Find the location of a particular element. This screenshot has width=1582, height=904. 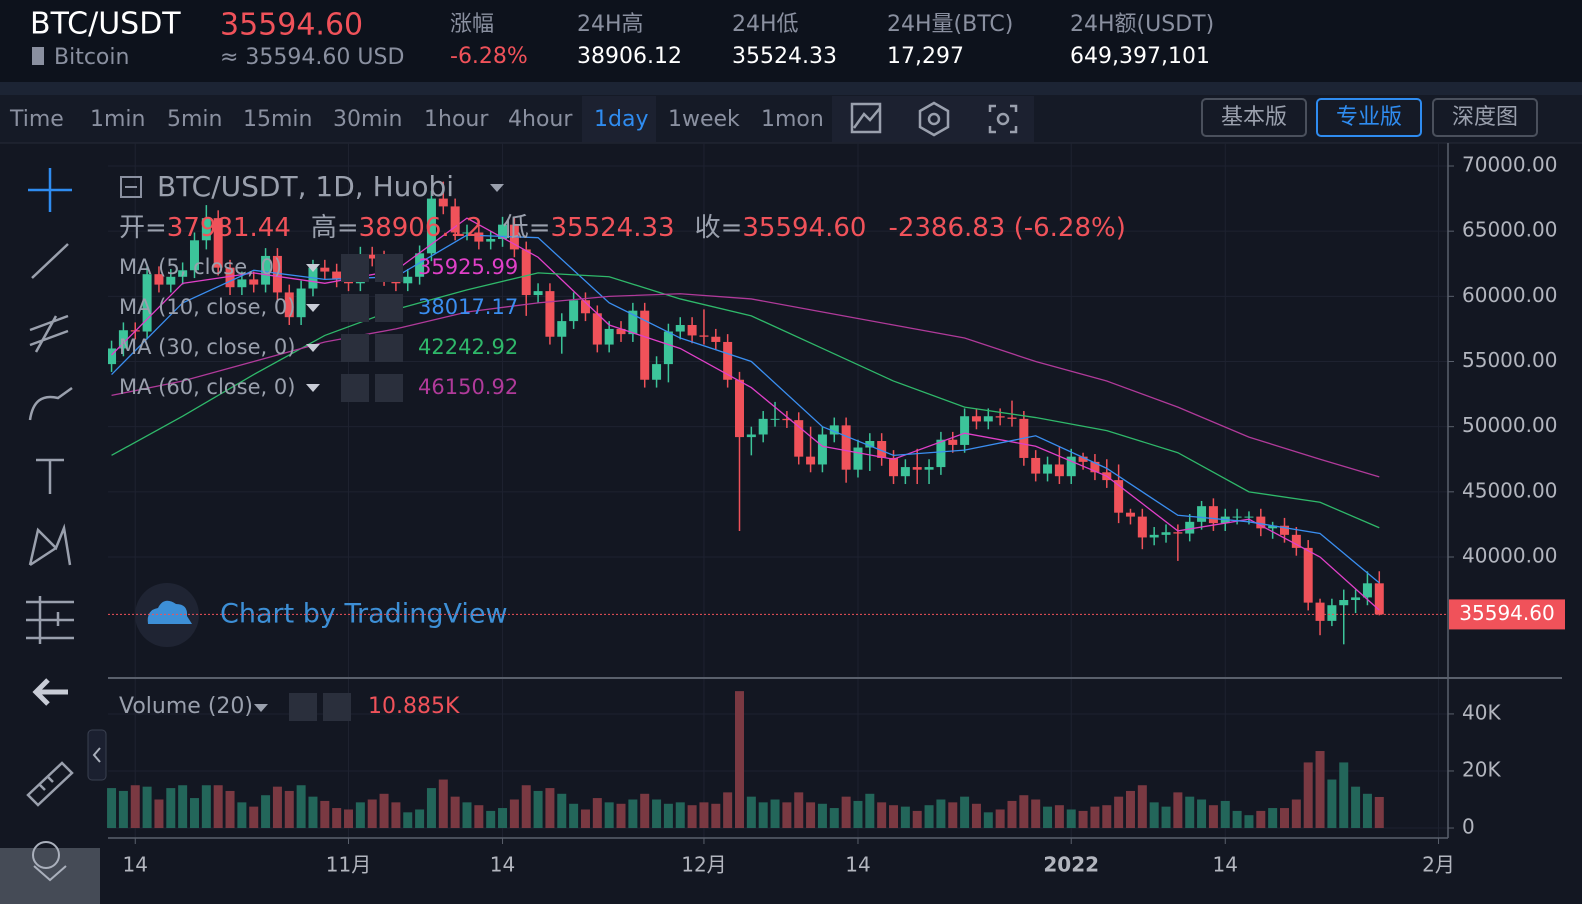

ma-legend-value: 46150.92 is located at coordinates (468, 387).